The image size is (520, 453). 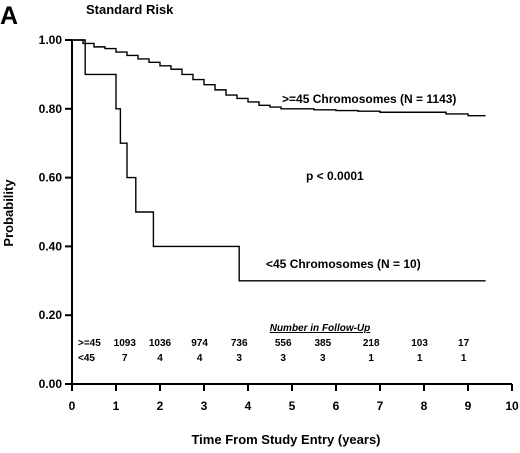 What do you see at coordinates (322, 343) in the screenshot?
I see `follow-up-count: 385` at bounding box center [322, 343].